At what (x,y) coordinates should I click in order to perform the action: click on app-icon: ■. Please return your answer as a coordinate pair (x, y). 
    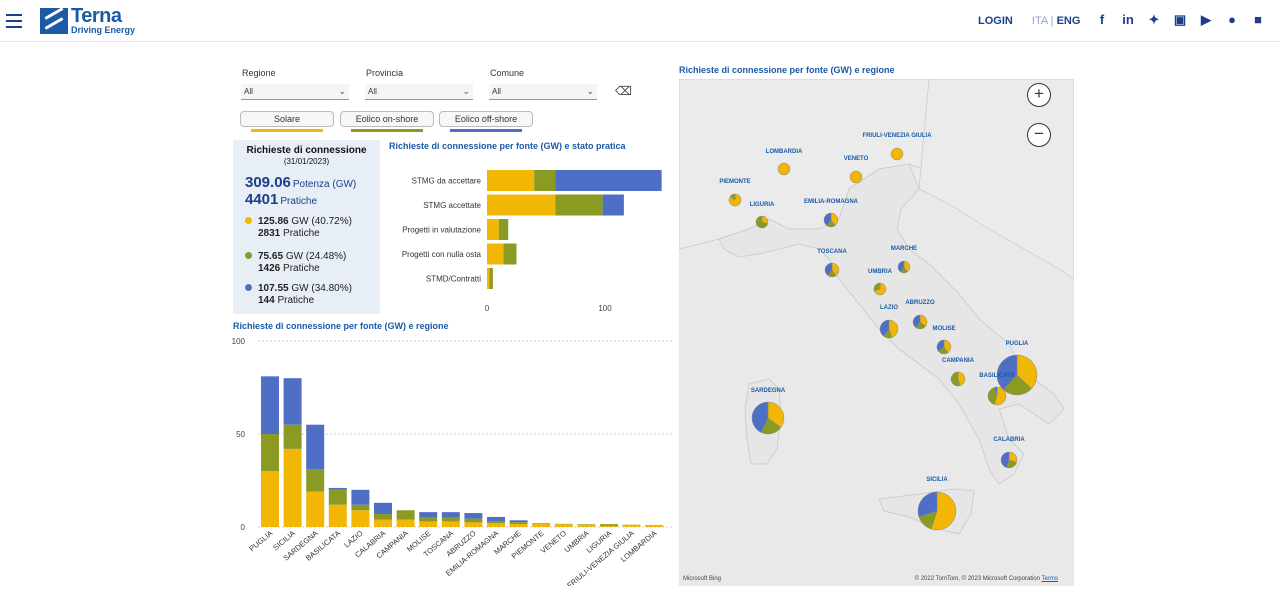
    Looking at the image, I should click on (1258, 19).